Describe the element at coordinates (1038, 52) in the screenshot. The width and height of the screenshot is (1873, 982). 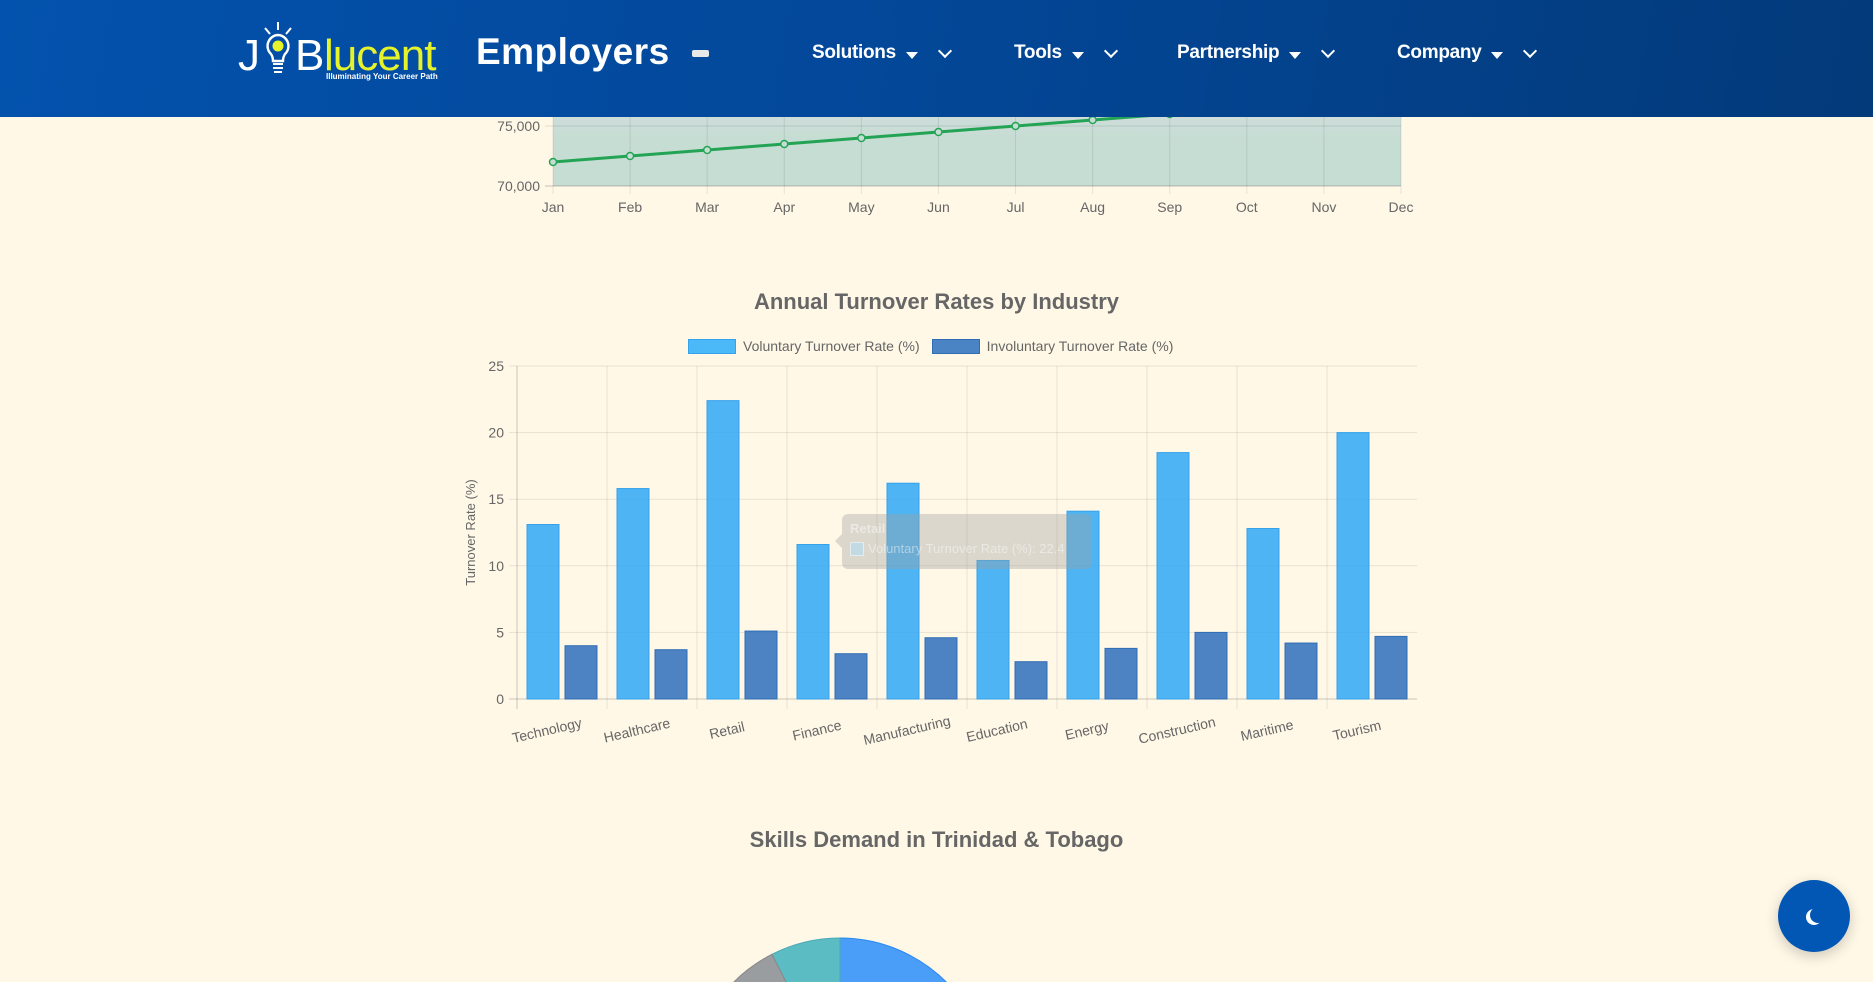
I see `nav-tools-label: Tools` at that location.